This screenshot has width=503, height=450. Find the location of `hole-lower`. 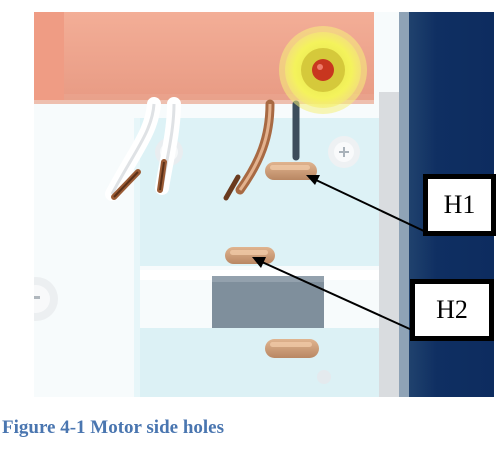

hole-lower is located at coordinates (292, 348).